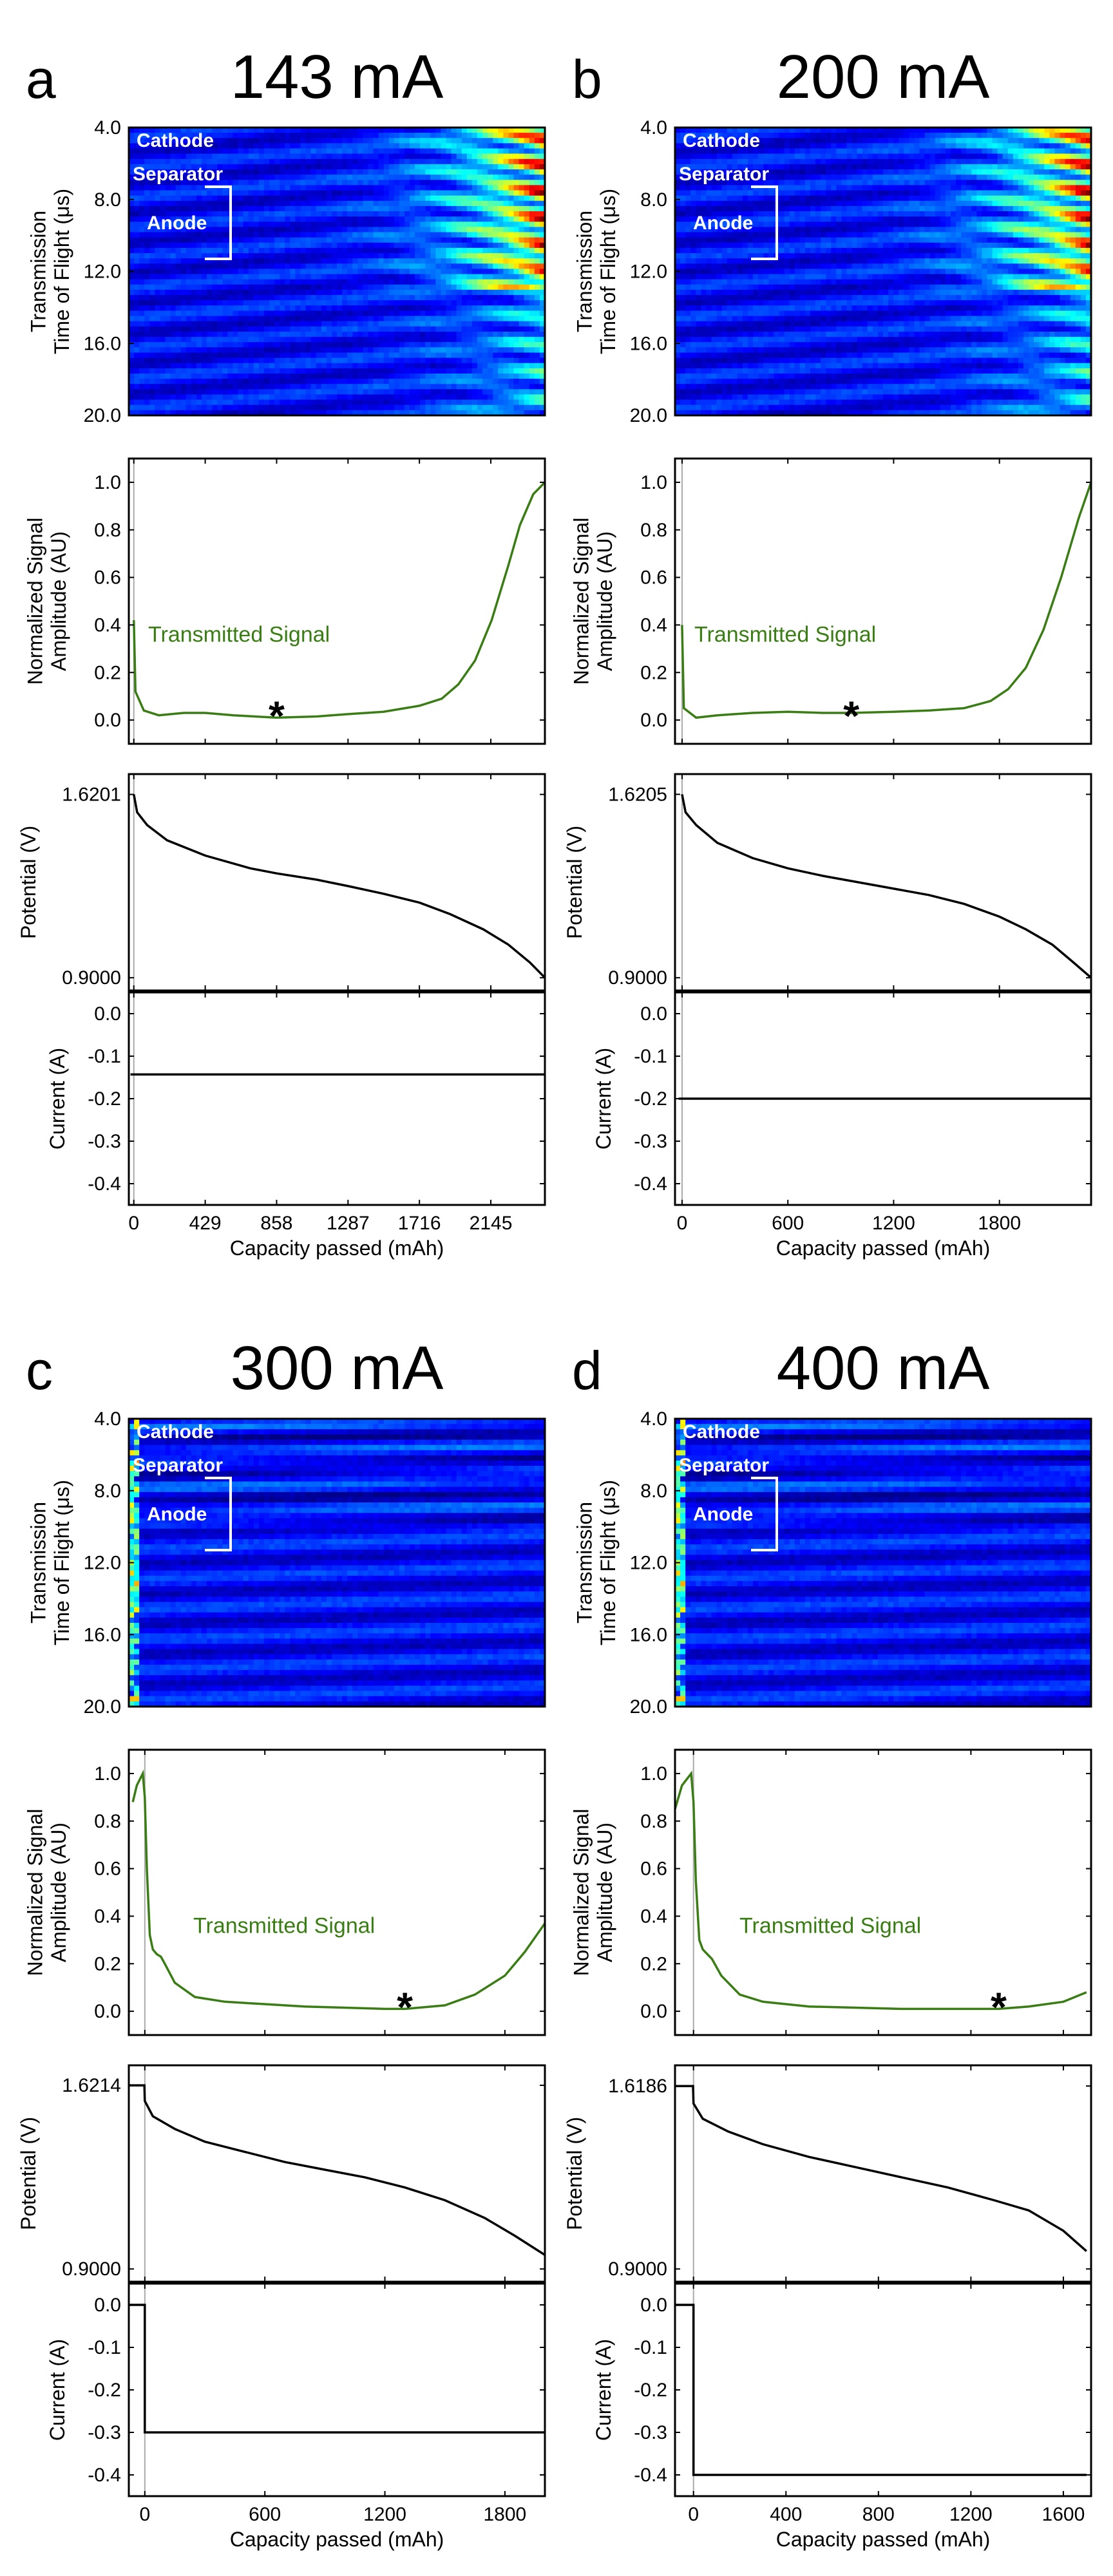 The image size is (1113, 2576). I want to click on signal-minimum-star: *, so click(277, 716).